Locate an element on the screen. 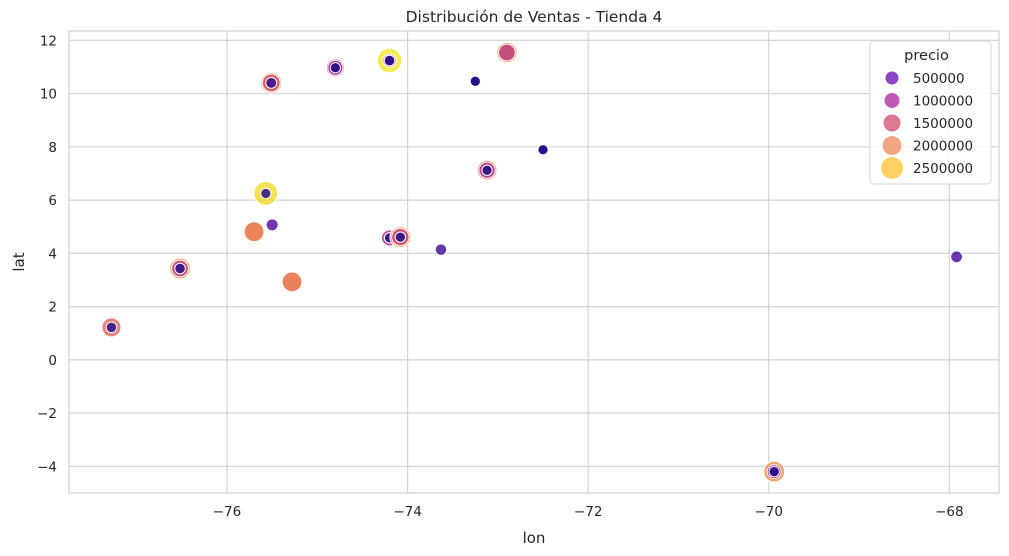 The width and height of the screenshot is (1009, 556). legend-label: 2000000 is located at coordinates (943, 147).